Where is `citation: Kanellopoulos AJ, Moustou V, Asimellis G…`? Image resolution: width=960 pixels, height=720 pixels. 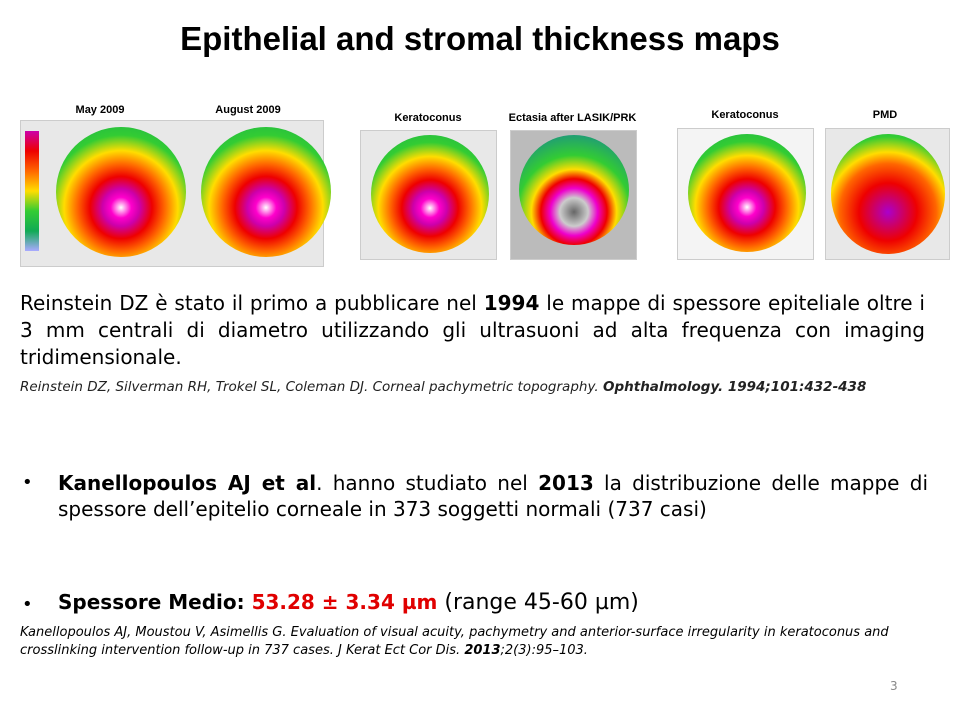 citation: Kanellopoulos AJ, Moustou V, Asimellis G… is located at coordinates (480, 642).